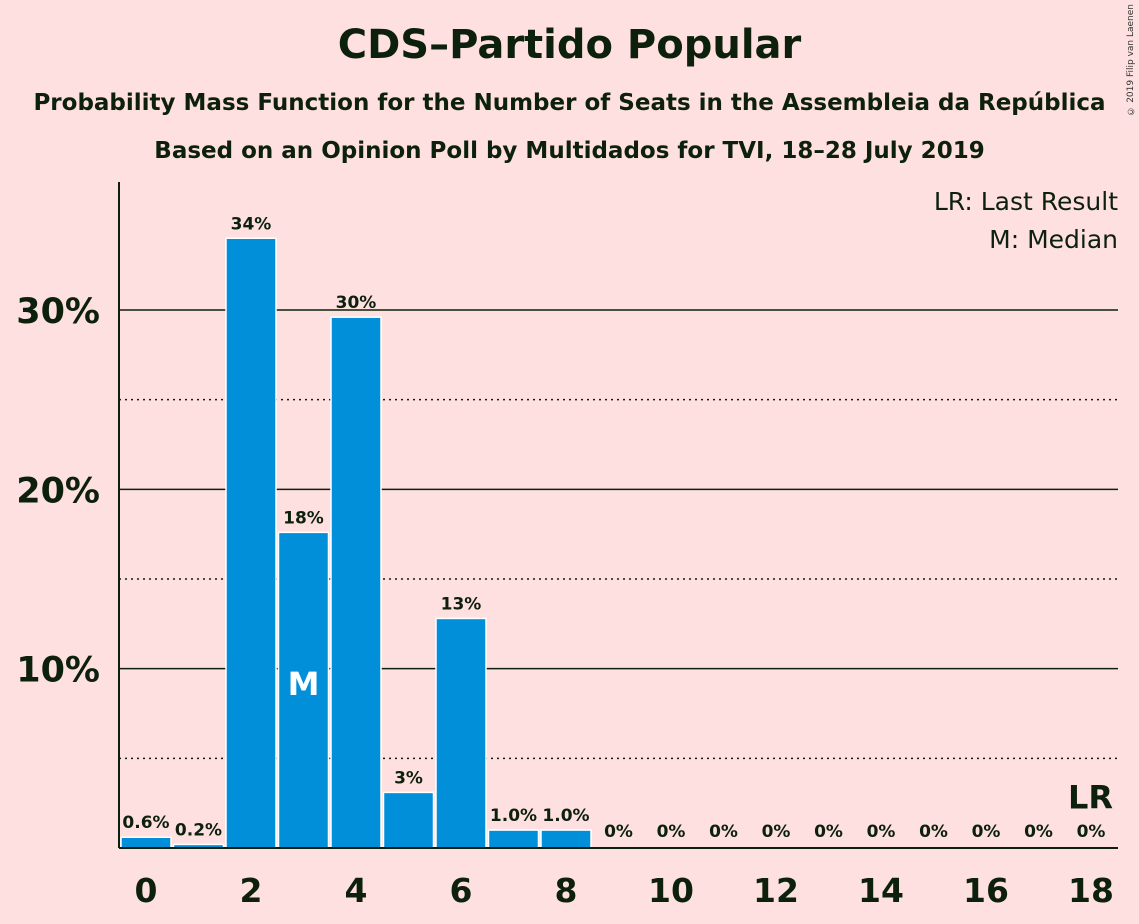 Image resolution: width=1139 pixels, height=924 pixels. I want to click on x-tick-label: 0, so click(146, 890).